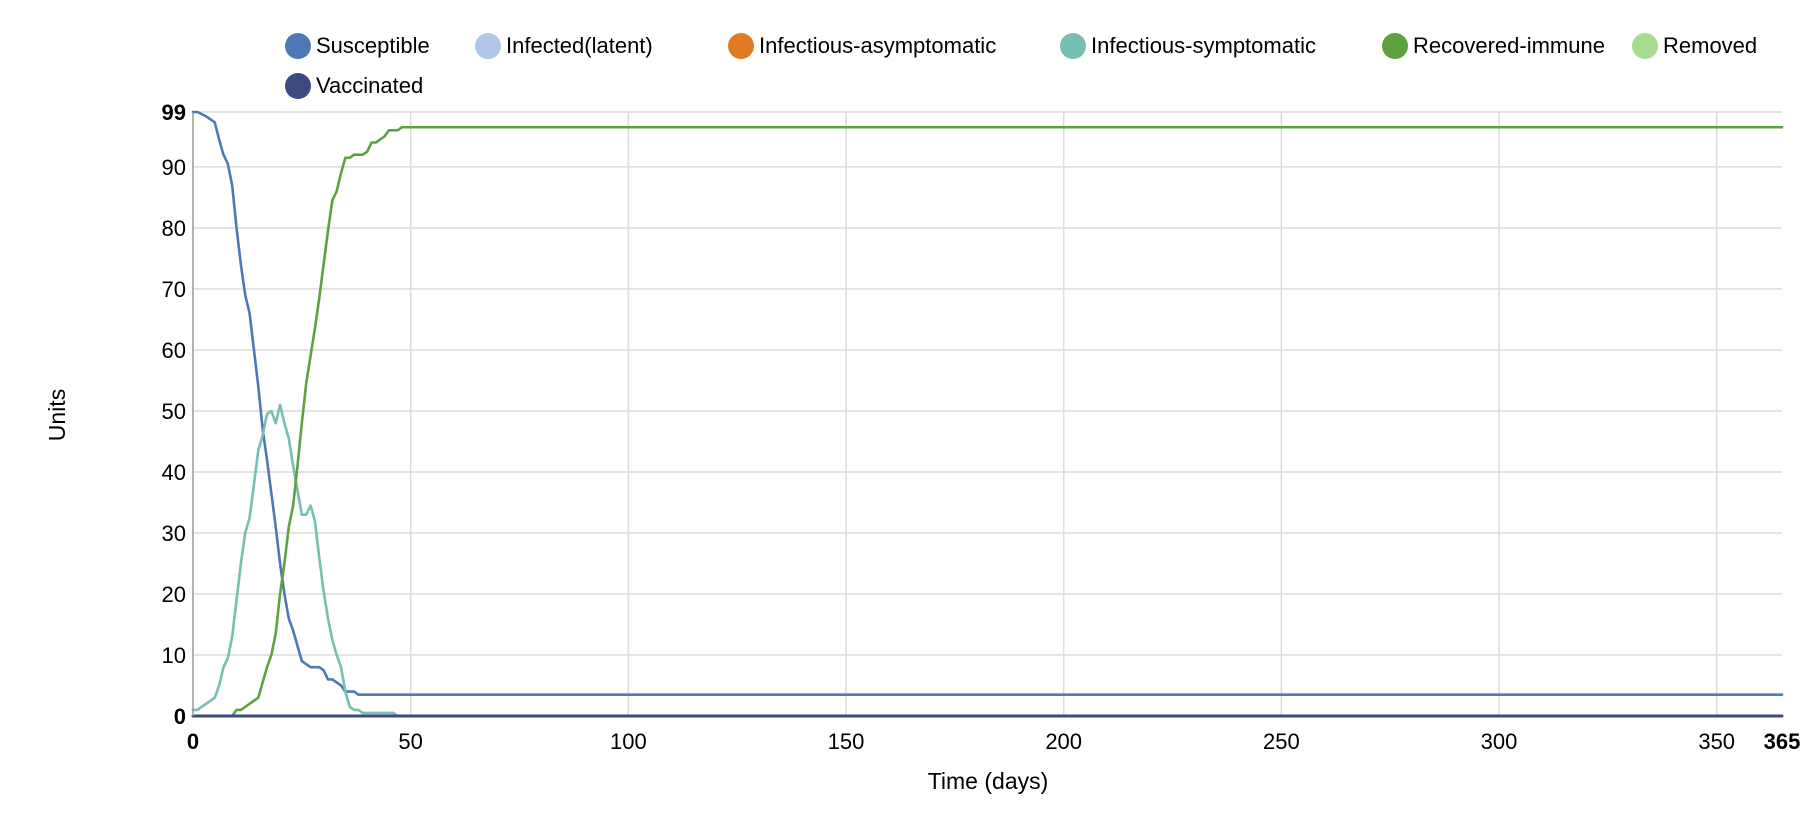 The width and height of the screenshot is (1814, 822). What do you see at coordinates (1645, 46) in the screenshot?
I see `legend-dot-removed` at bounding box center [1645, 46].